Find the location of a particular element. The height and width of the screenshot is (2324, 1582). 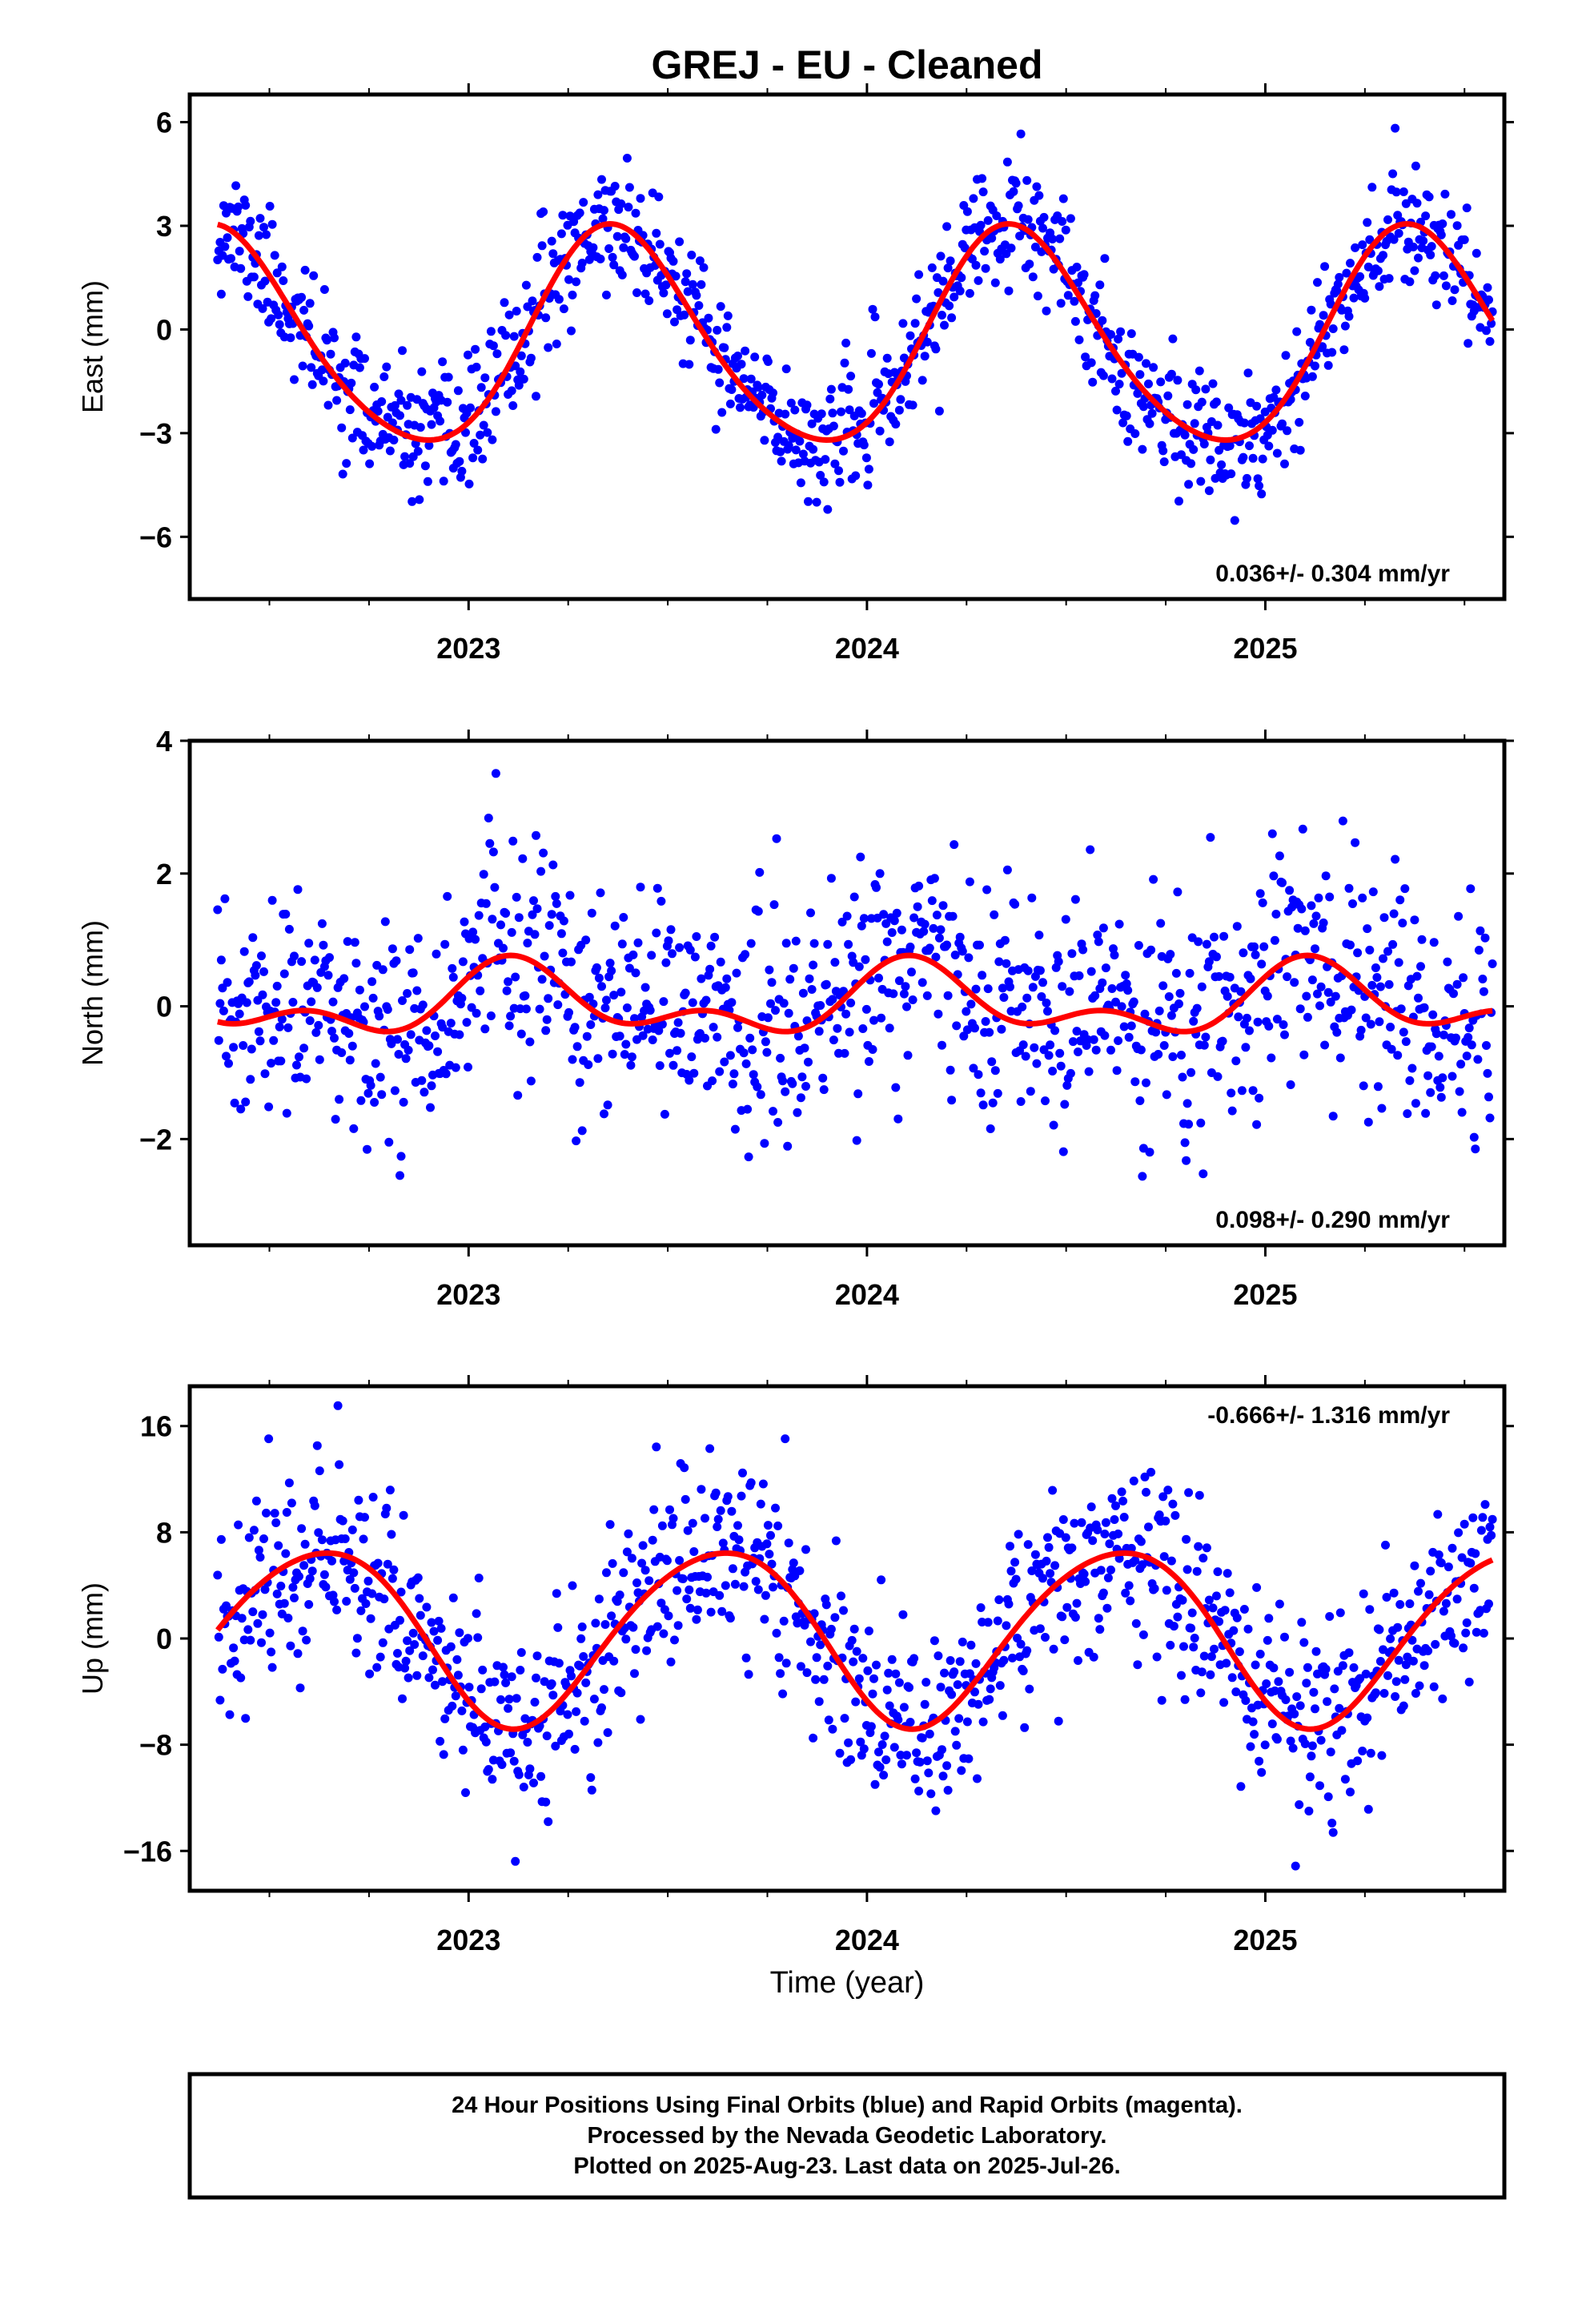

east-rate-label: 0.036+/- 0.304 mm/yr is located at coordinates (1332, 574).